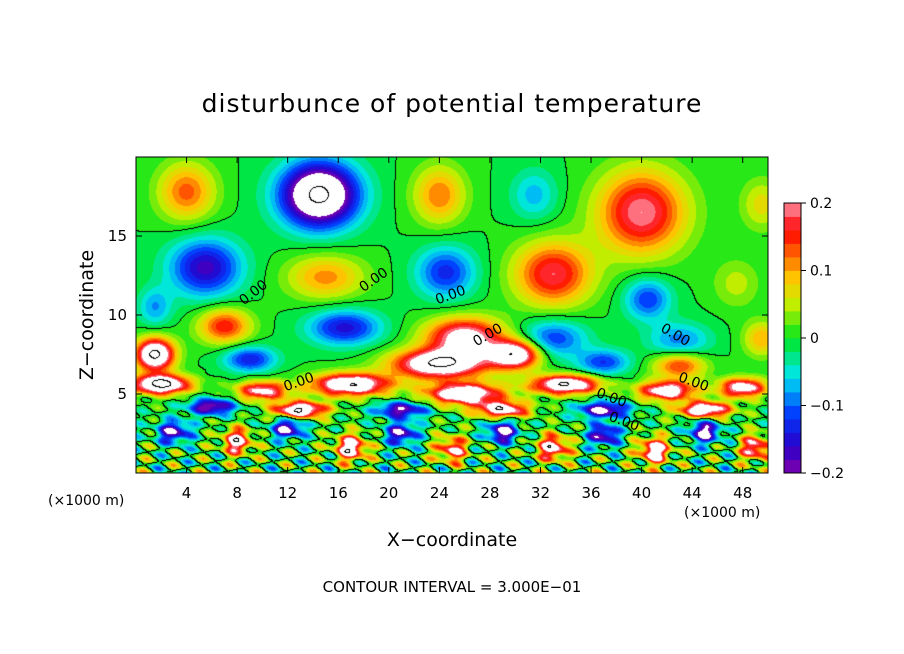 This screenshot has width=904, height=654. I want to click on colorbar-tick-label: −0.2, so click(827, 474).